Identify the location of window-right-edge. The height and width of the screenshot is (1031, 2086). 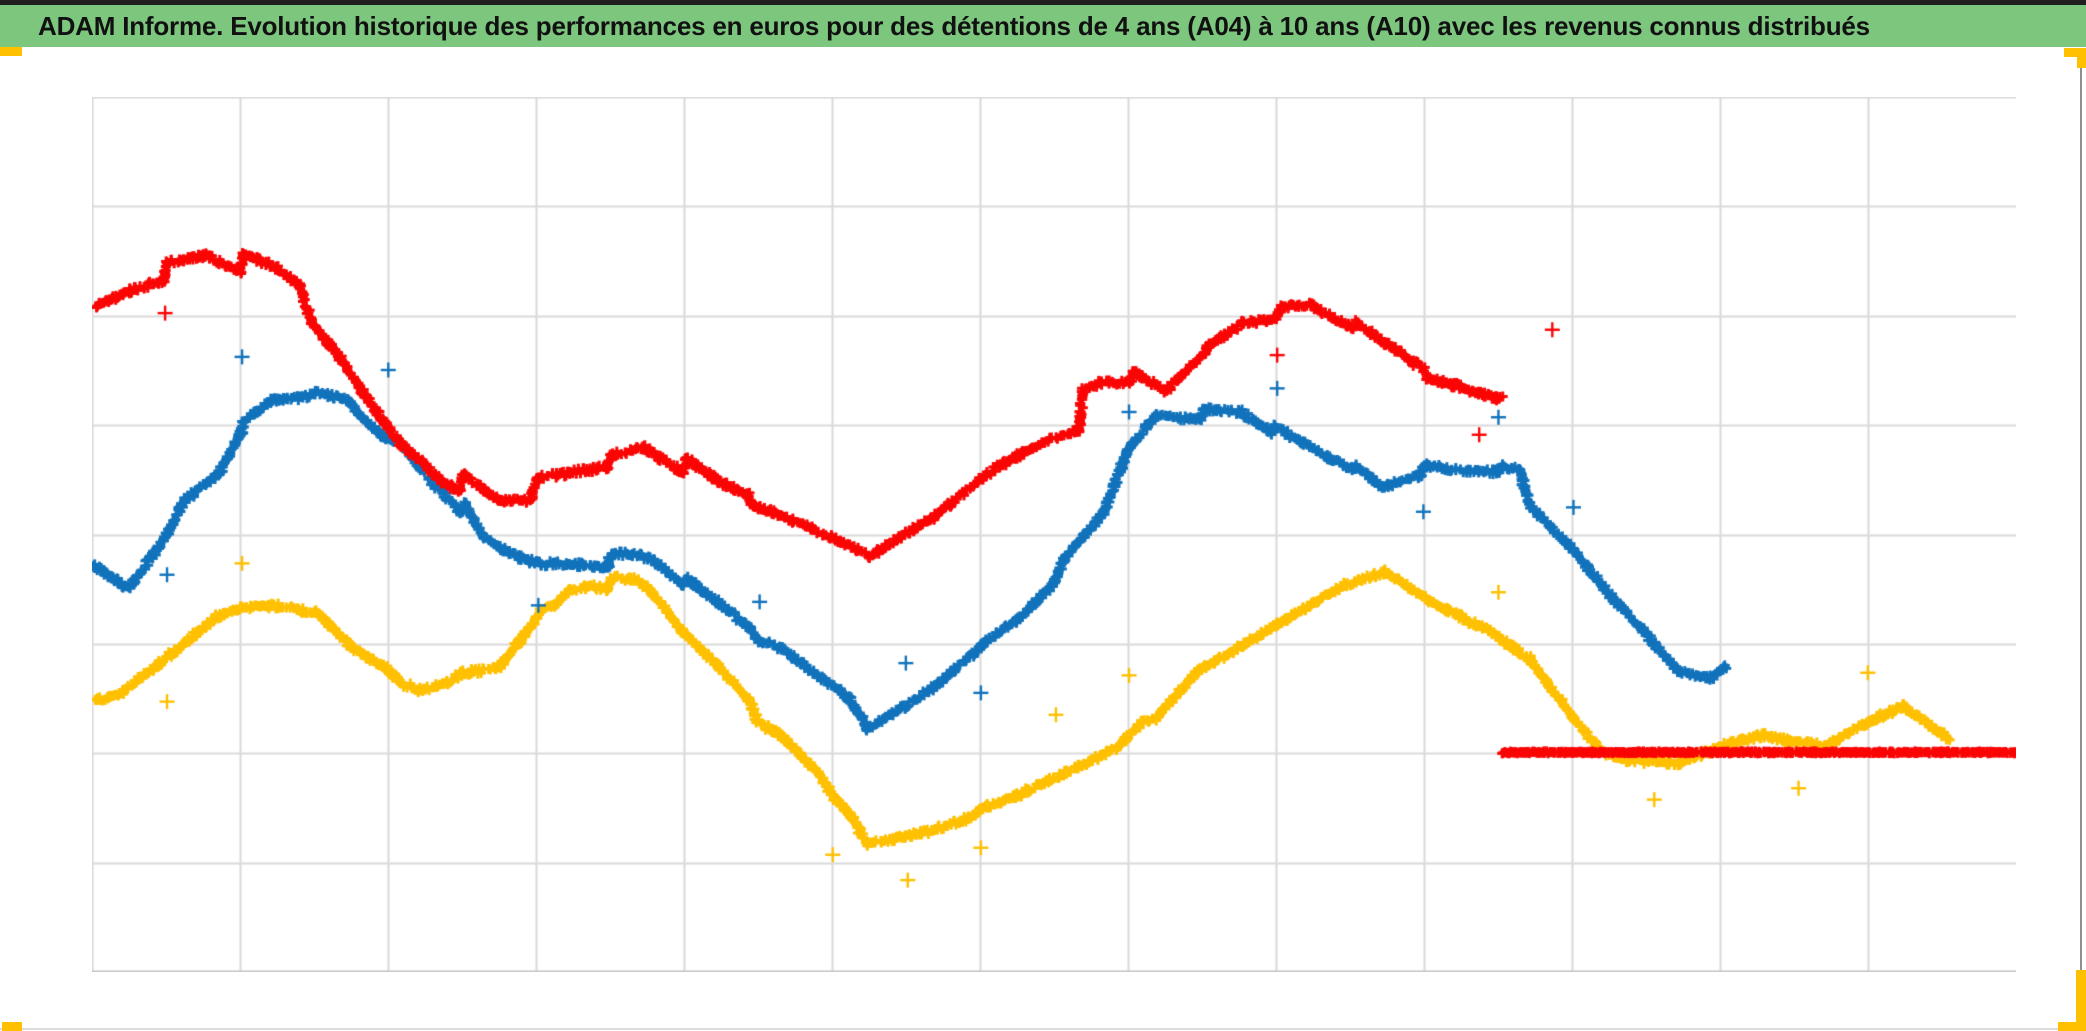
(2081, 541).